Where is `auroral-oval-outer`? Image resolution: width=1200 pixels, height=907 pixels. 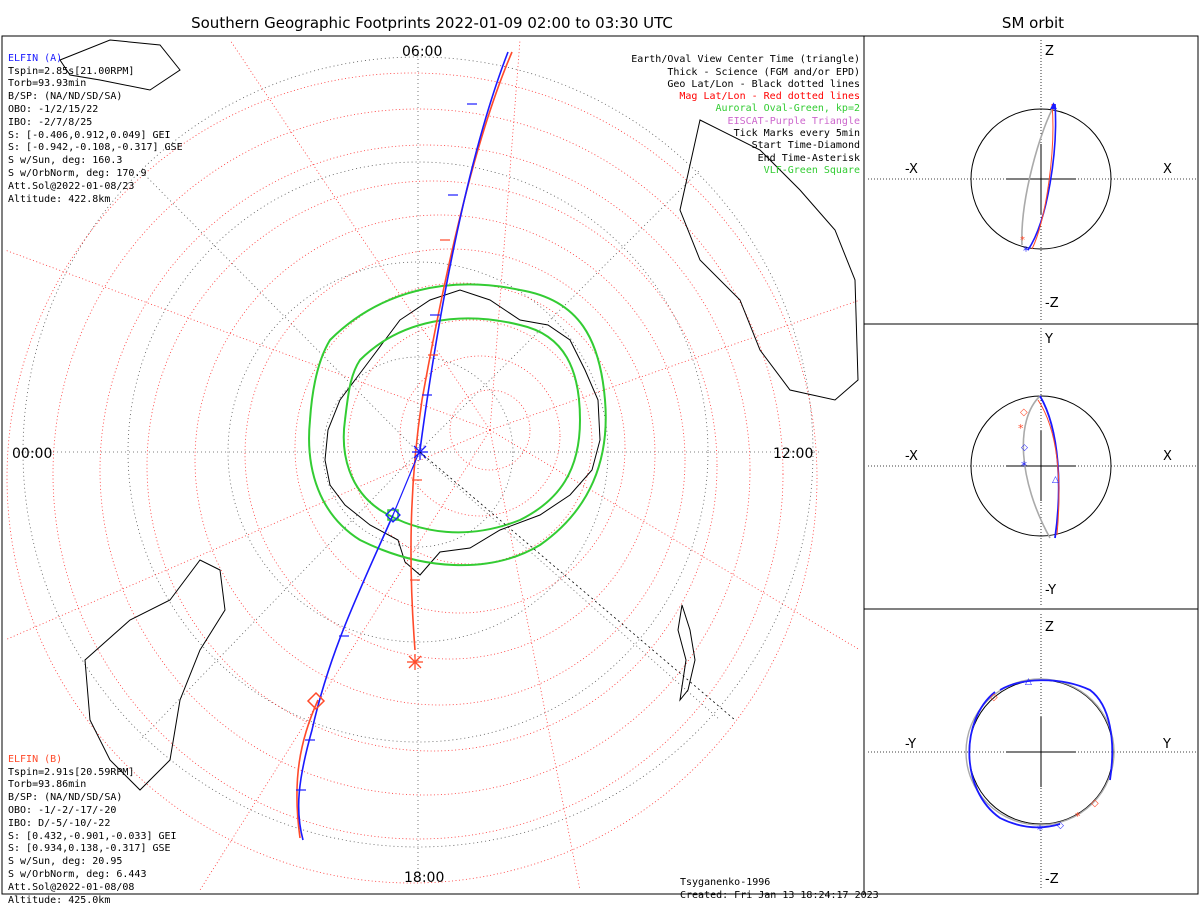
auroral-oval-outer is located at coordinates (457, 425).